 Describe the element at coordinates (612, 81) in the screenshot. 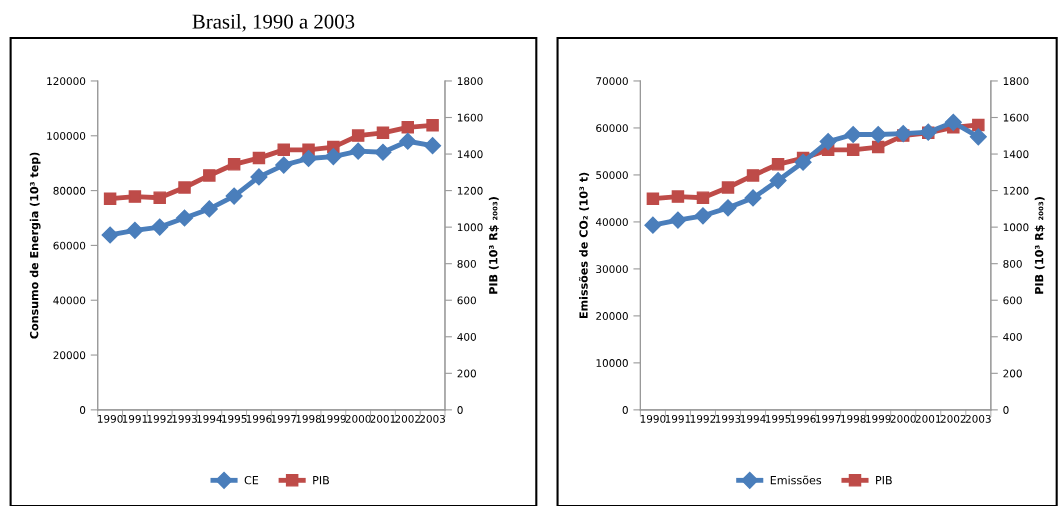

I see `y-tick-label: 70000` at that location.